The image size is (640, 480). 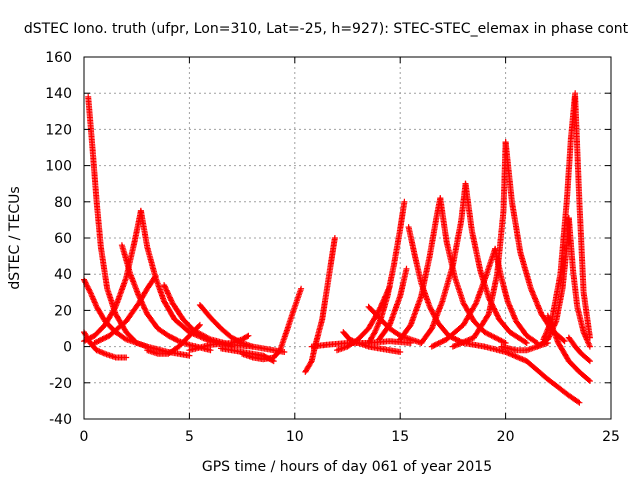 I want to click on series-arc-ag, so click(x=559, y=216).